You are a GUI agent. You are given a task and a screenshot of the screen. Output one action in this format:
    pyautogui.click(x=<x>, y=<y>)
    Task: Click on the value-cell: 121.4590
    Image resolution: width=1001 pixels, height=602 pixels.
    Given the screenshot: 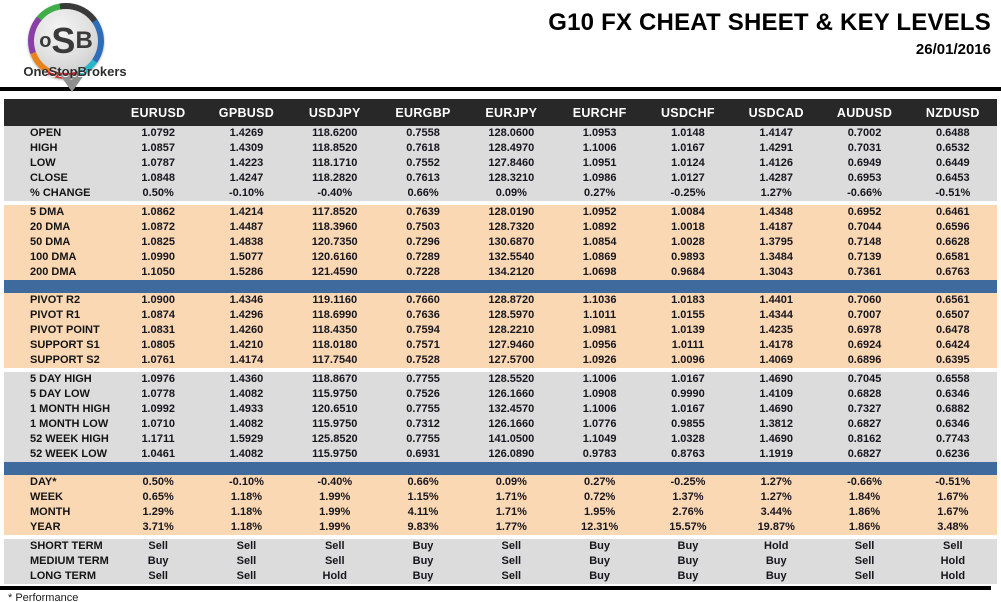 What is the action you would take?
    pyautogui.click(x=334, y=272)
    